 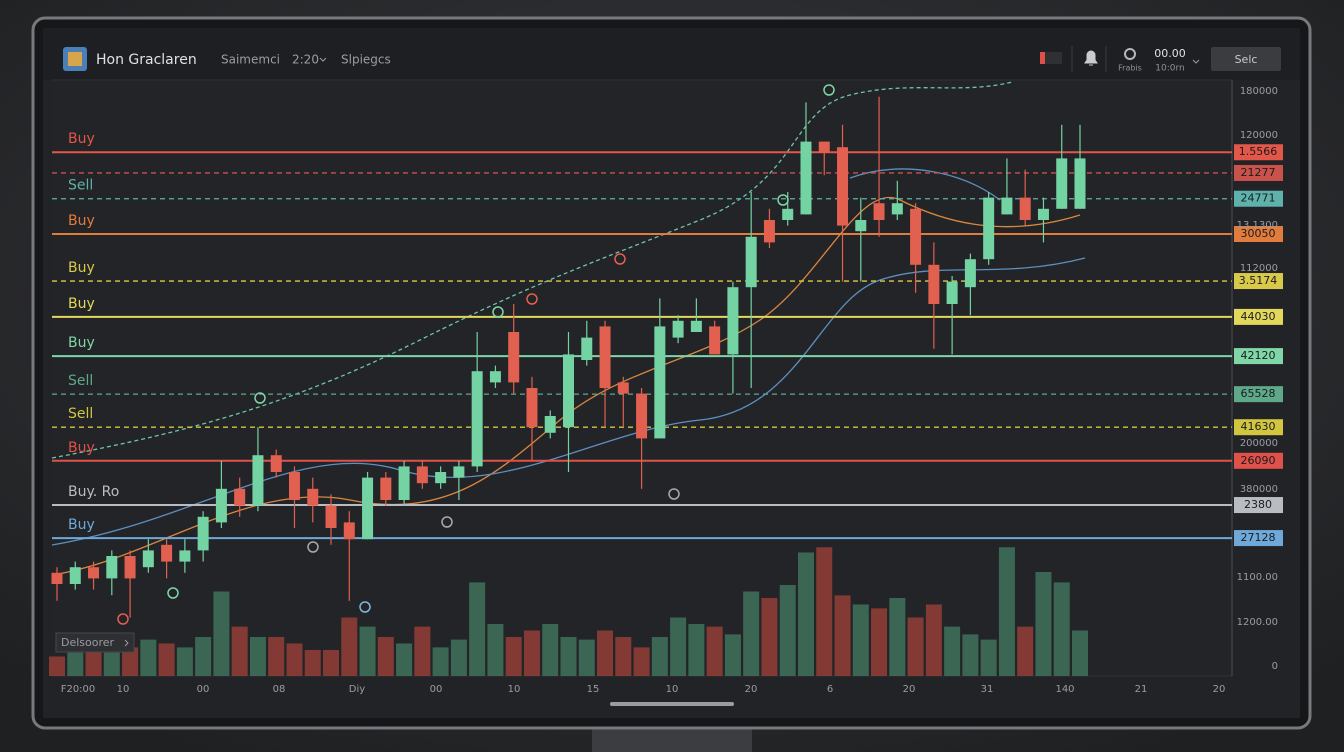 I want to click on indicator-selector, so click(x=95, y=642).